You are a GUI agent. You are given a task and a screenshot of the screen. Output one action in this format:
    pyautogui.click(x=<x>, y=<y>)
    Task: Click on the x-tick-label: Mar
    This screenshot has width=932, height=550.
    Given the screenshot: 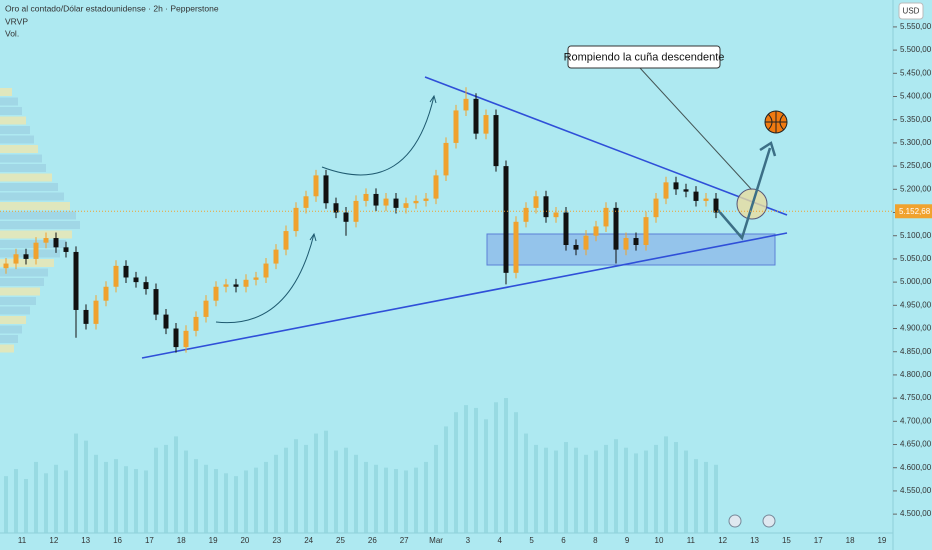 What is the action you would take?
    pyautogui.click(x=436, y=540)
    